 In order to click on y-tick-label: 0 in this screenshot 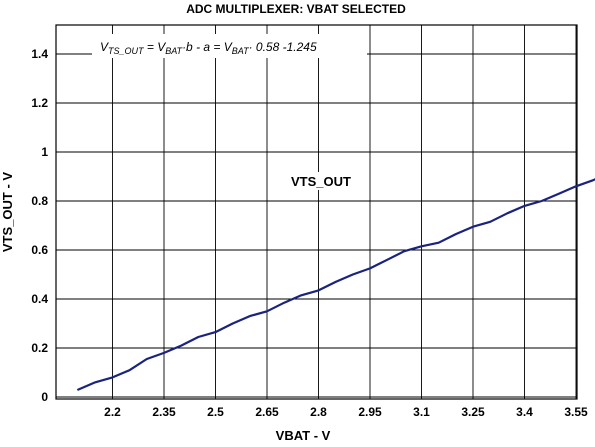, I will do `click(44, 397)`.